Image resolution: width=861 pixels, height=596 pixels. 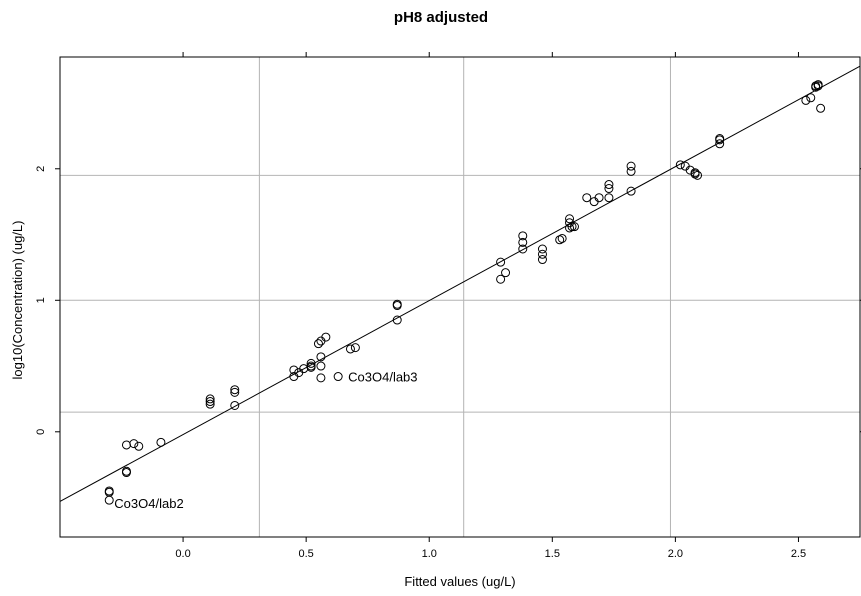 What do you see at coordinates (265, 440) in the screenshot?
I see `annotations: Co3O4/lab2 Co3O4/lab3` at bounding box center [265, 440].